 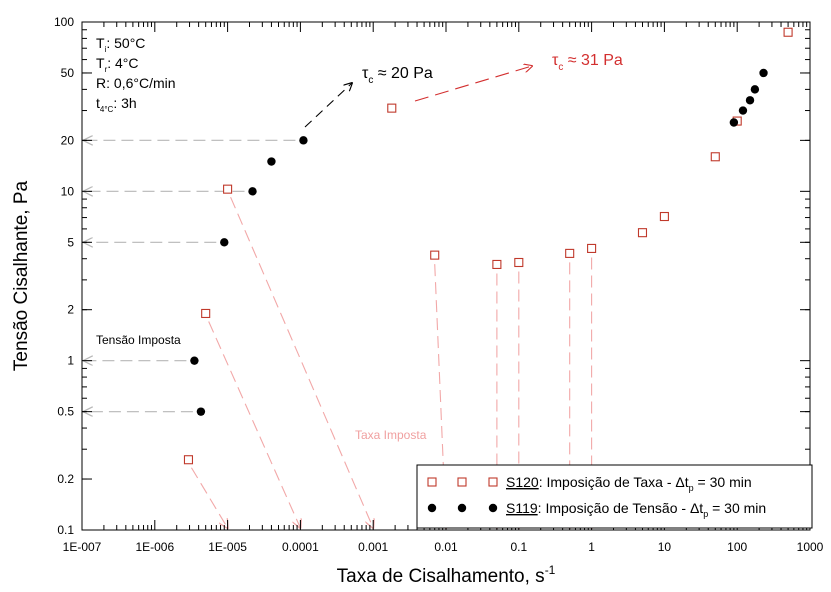 I want to click on x-tick-label: 10, so click(x=665, y=547).